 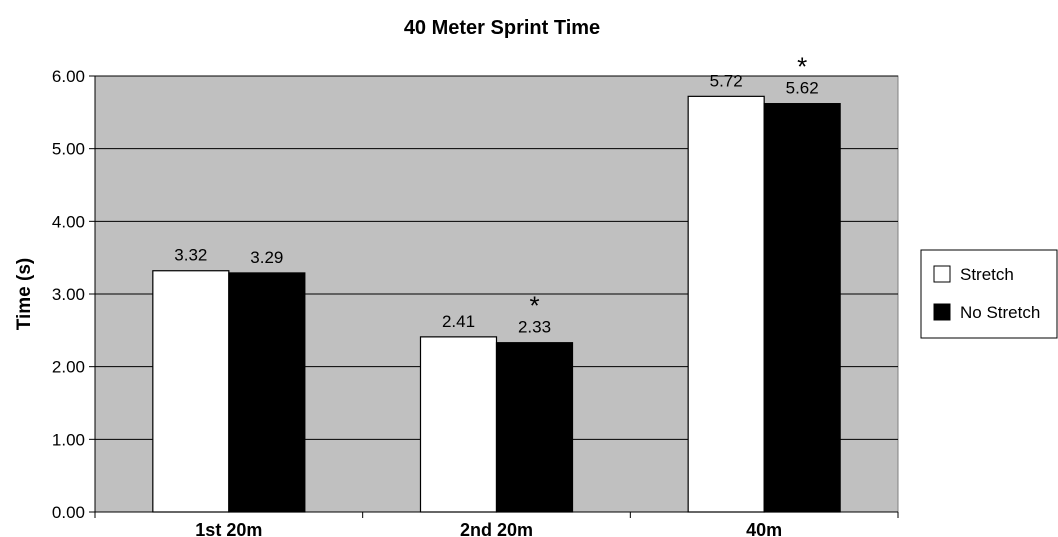 What do you see at coordinates (987, 274) in the screenshot?
I see `legend-label: Stretch` at bounding box center [987, 274].